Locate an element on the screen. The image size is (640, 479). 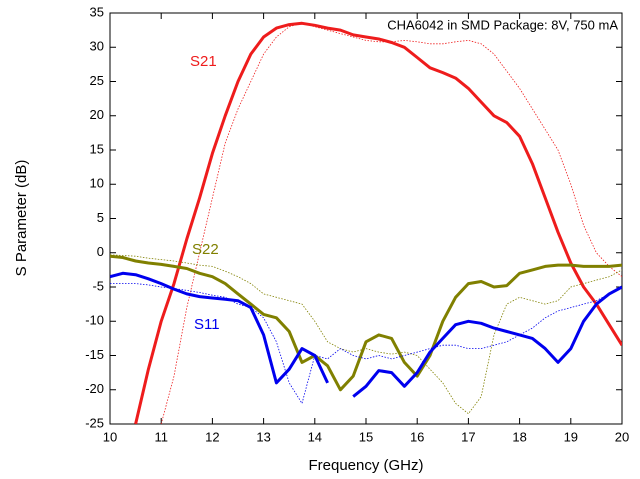
series-label: S21 is located at coordinates (203, 61).